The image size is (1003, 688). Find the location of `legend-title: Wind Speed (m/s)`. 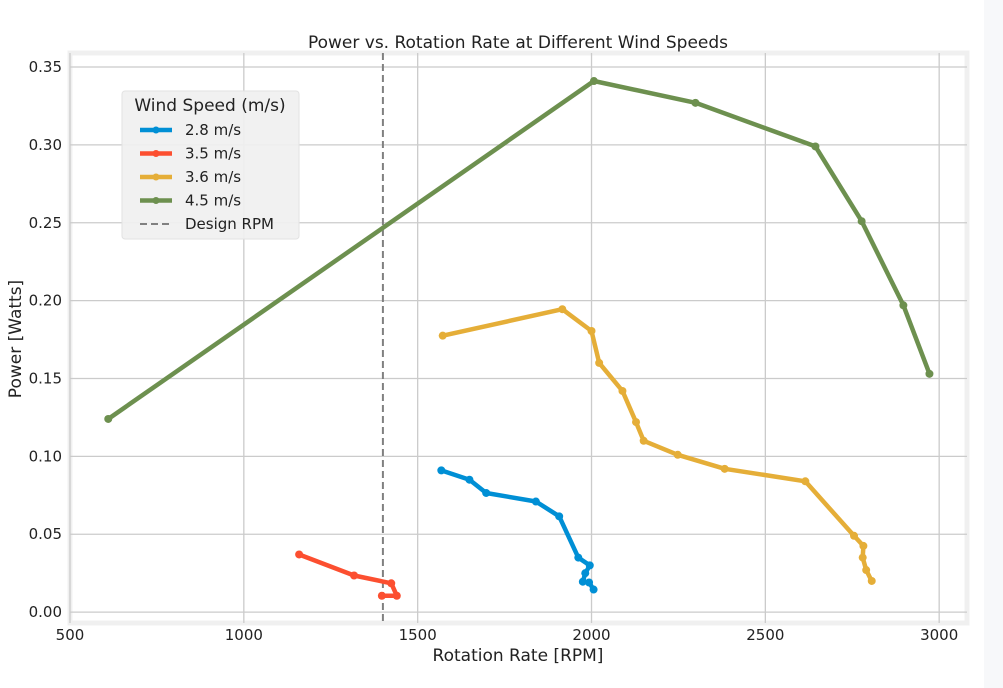

legend-title: Wind Speed (m/s) is located at coordinates (209, 106).